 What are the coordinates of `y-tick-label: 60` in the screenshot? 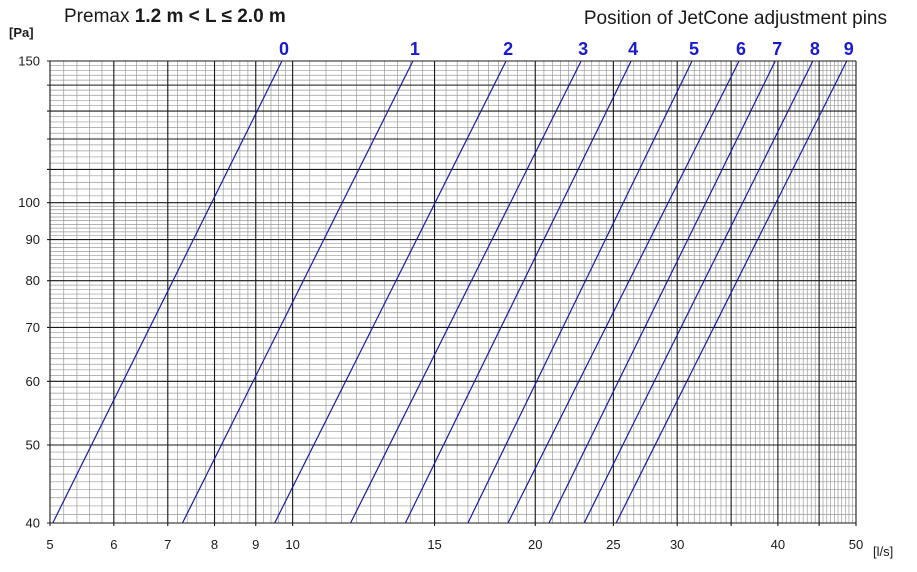 It's located at (33, 381).